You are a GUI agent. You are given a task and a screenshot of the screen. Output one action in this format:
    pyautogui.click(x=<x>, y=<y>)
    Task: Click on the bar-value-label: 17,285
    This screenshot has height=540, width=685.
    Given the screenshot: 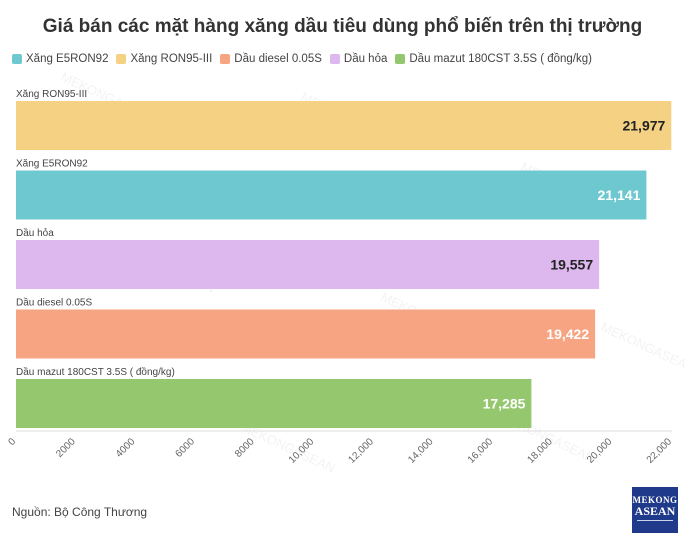 What is the action you would take?
    pyautogui.click(x=504, y=404)
    